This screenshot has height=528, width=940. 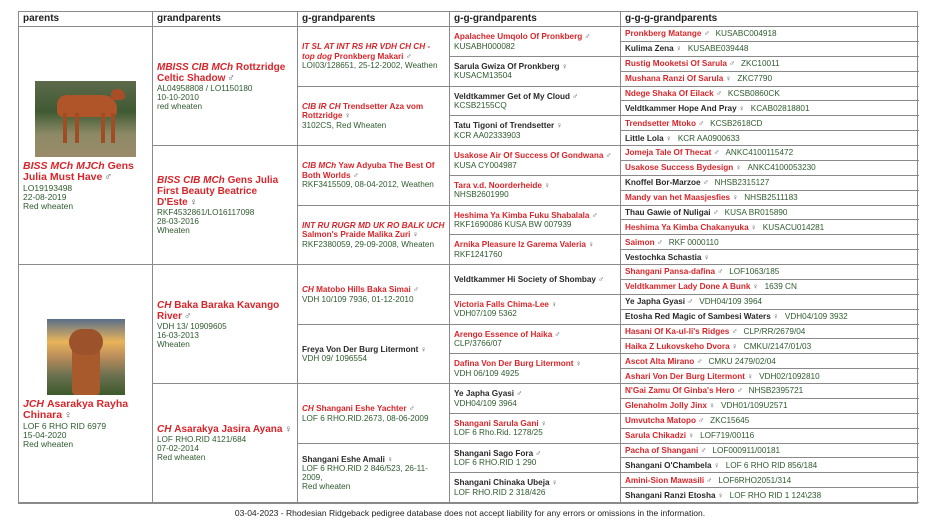 I want to click on dog-name-line: N'Gai Zamu Of Ginba's Hero ♂, so click(x=684, y=390).